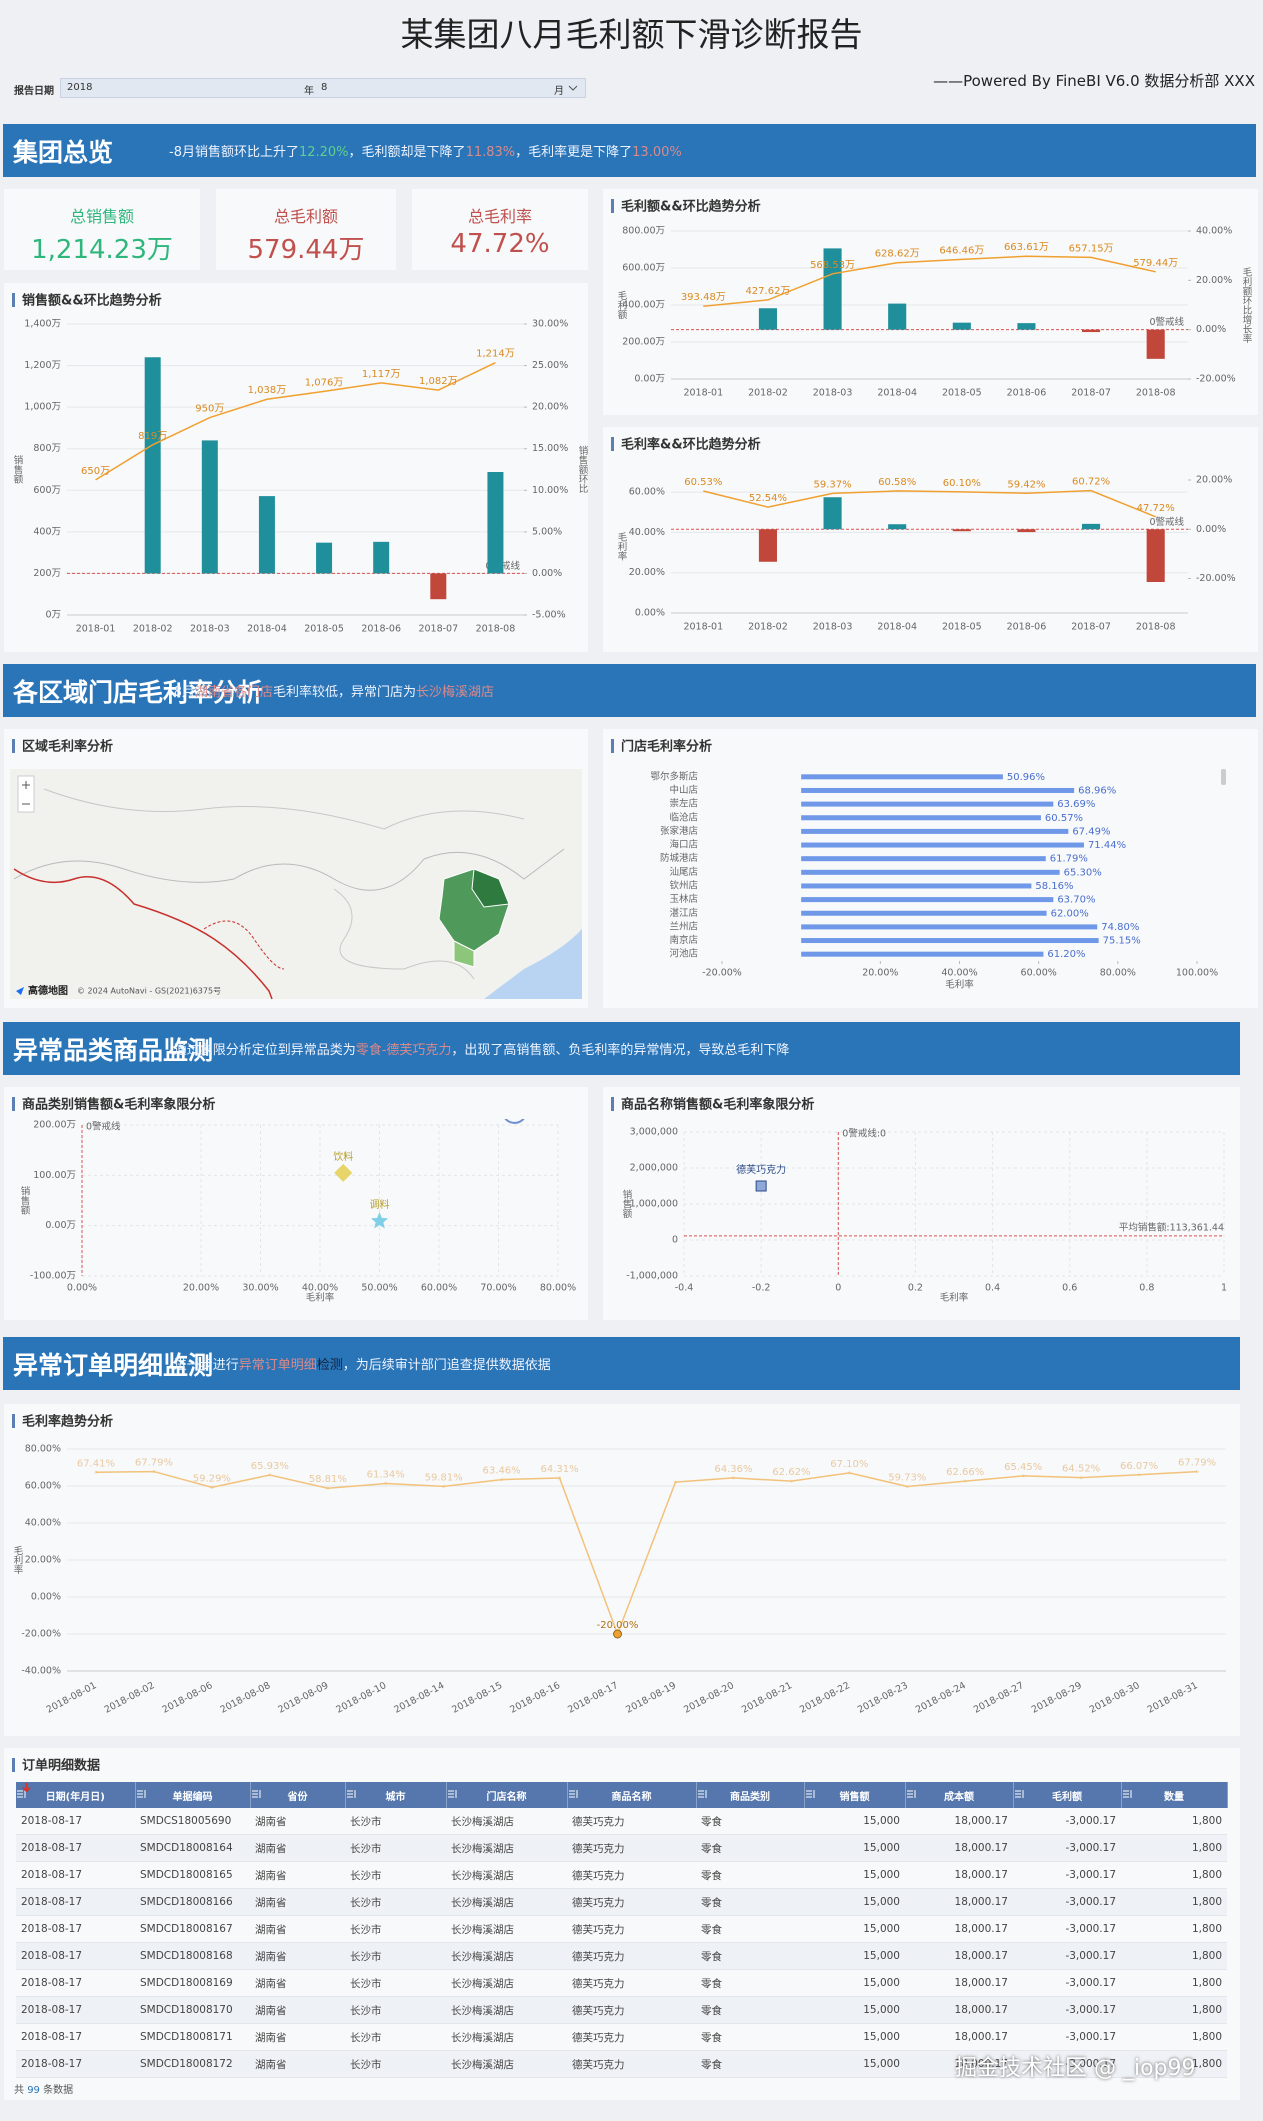  I want to click on column-header-text: 商品名称, so click(631, 1797).